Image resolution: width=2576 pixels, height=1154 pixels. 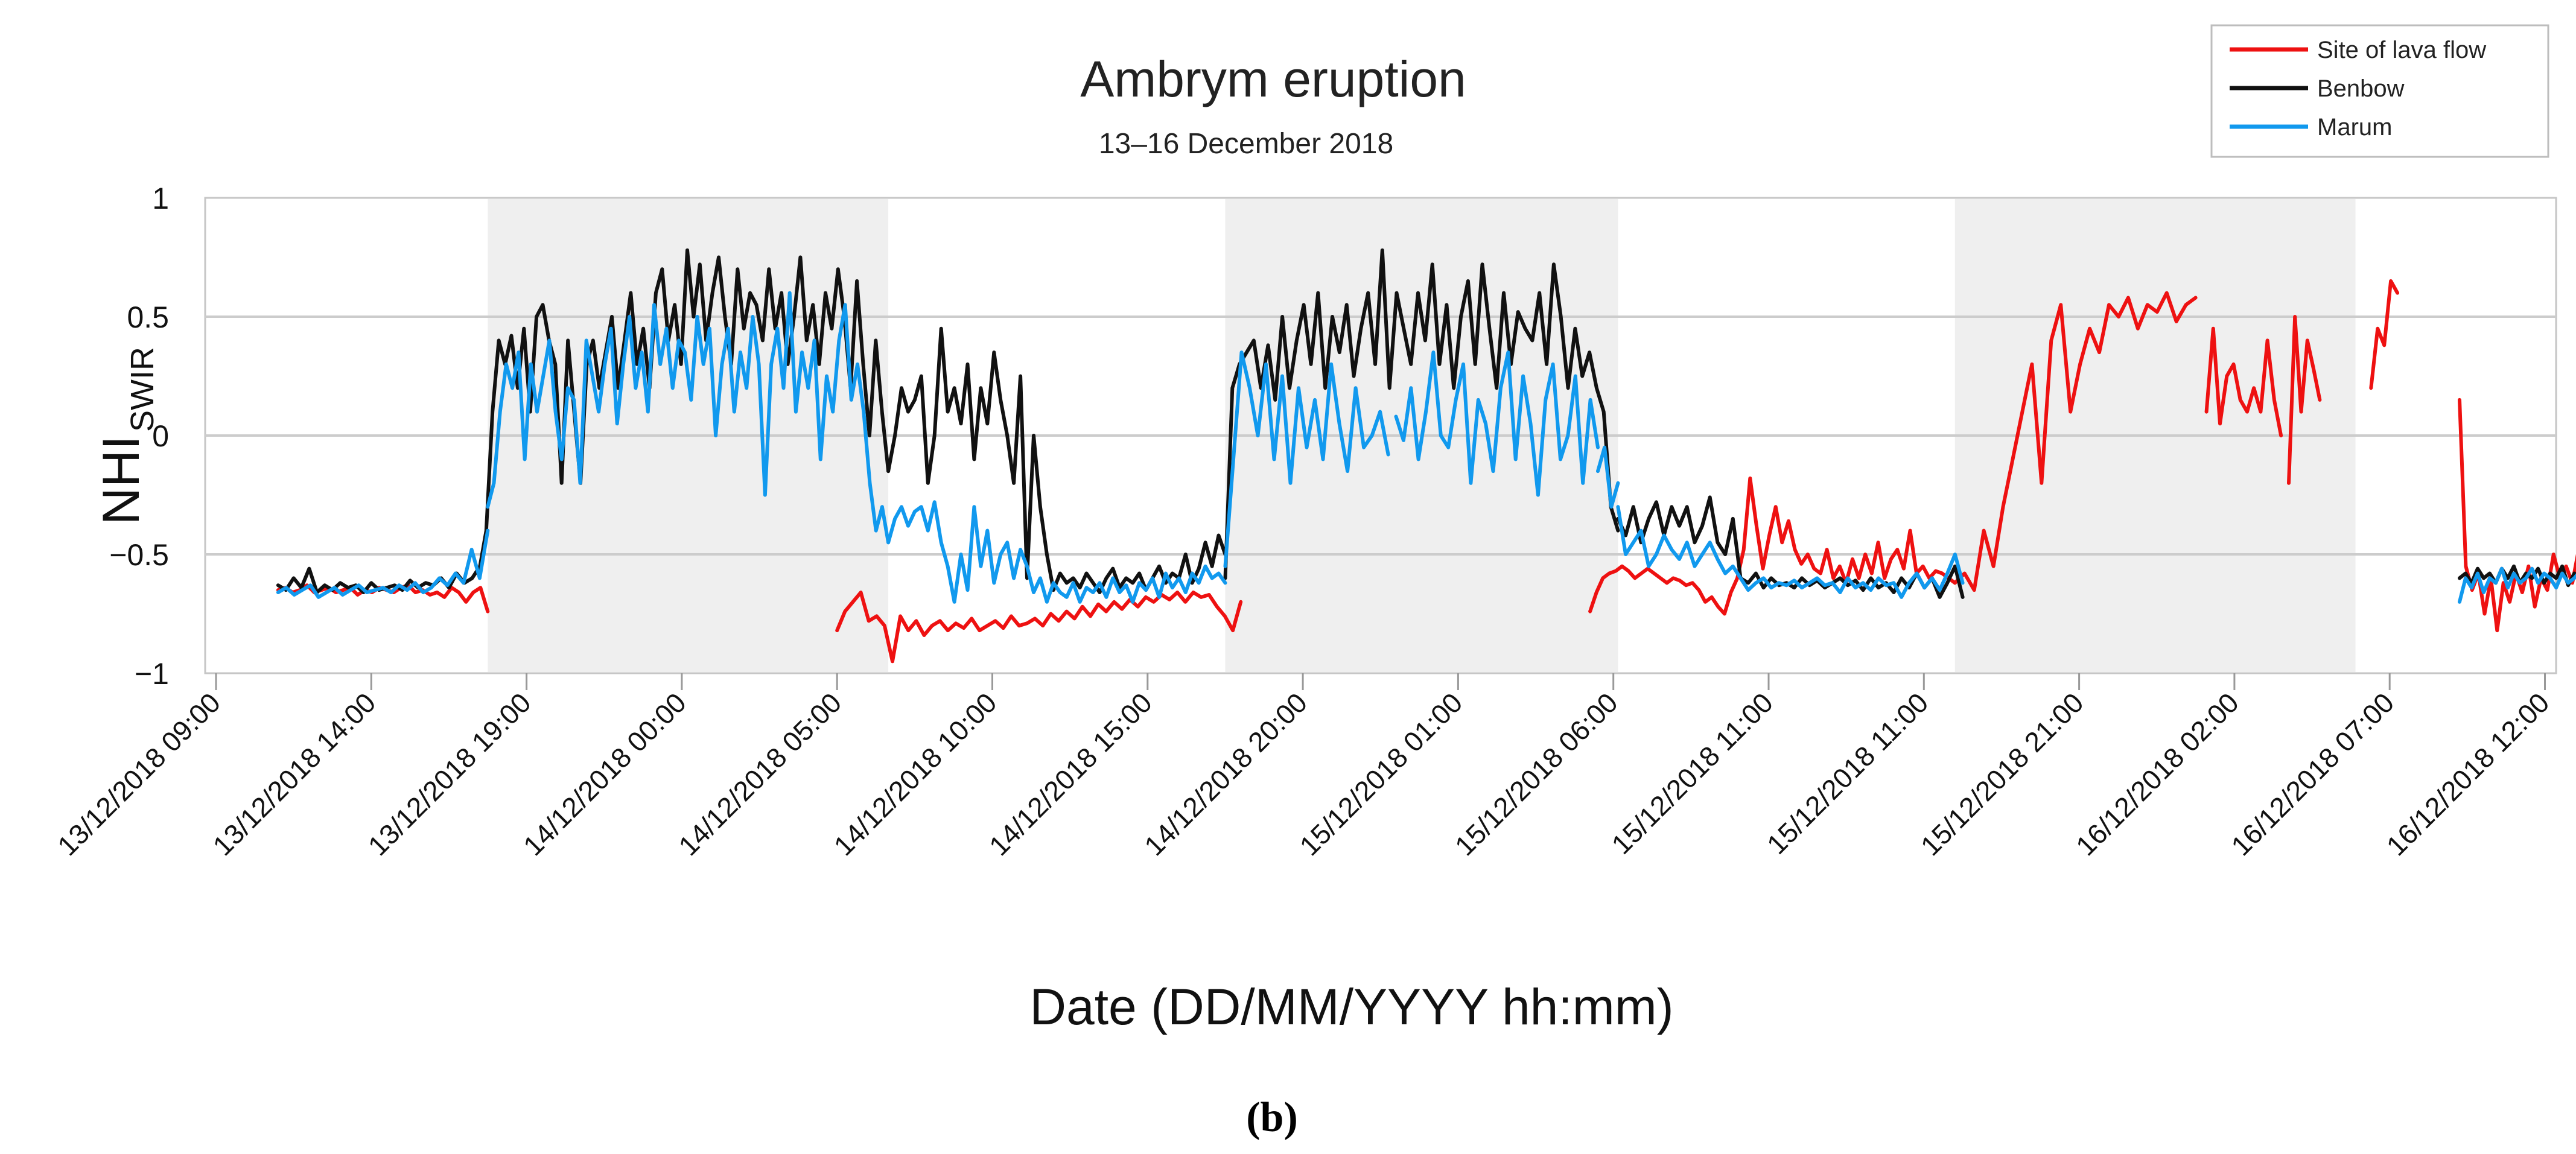 I want to click on legend-box, so click(x=2379, y=91).